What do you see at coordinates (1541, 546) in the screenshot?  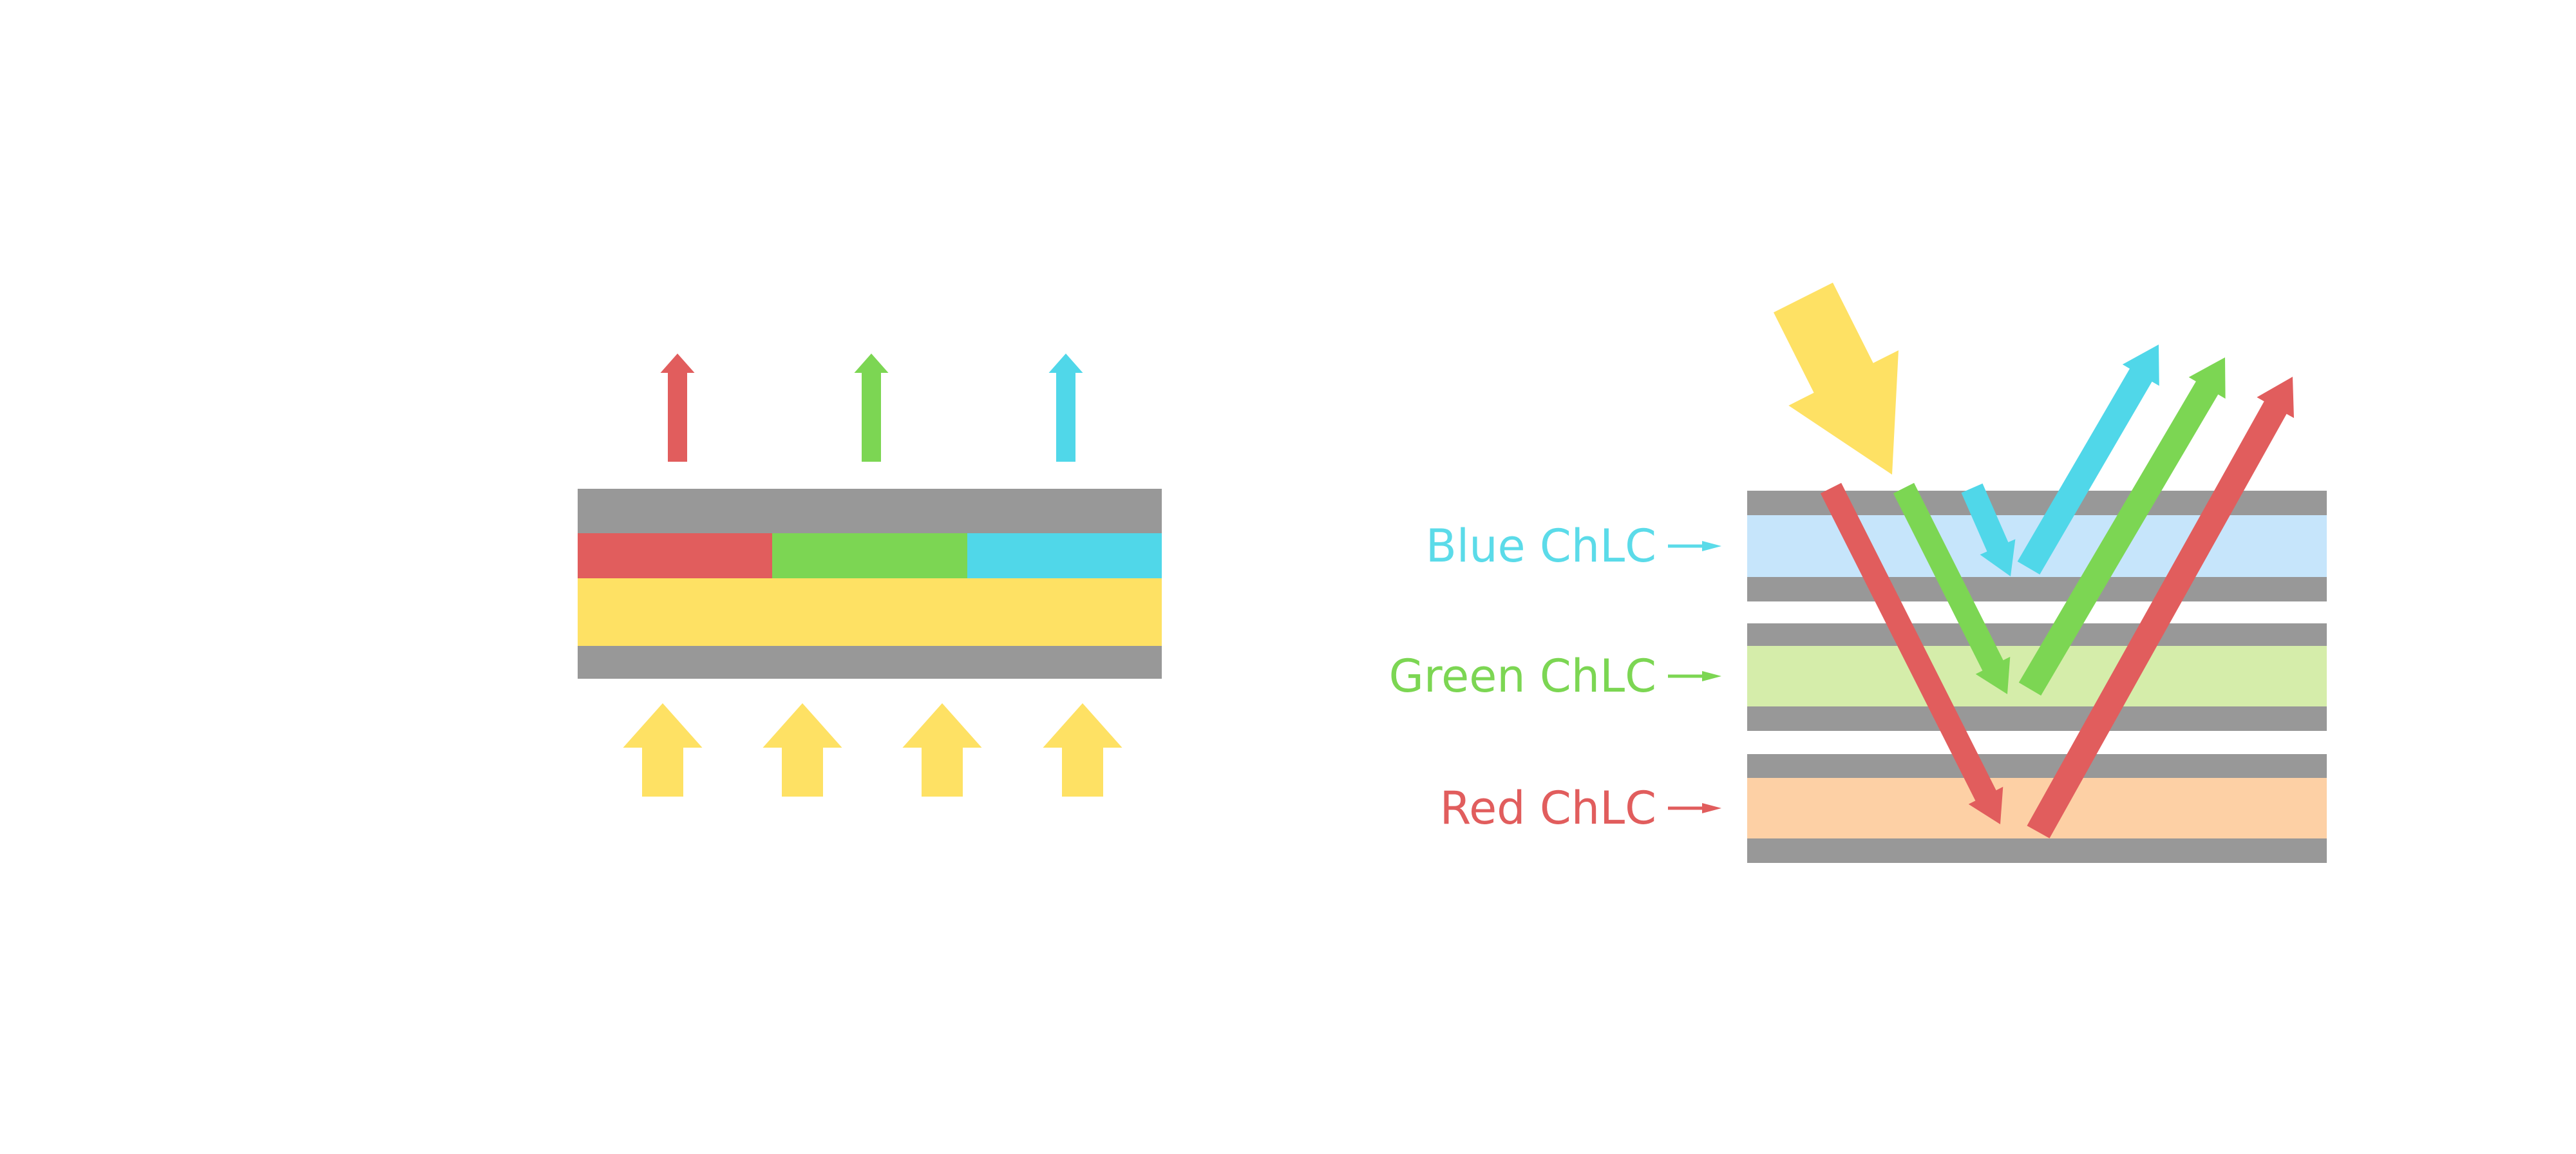 I see `blue-chlc-label: Blue ChLC` at bounding box center [1541, 546].